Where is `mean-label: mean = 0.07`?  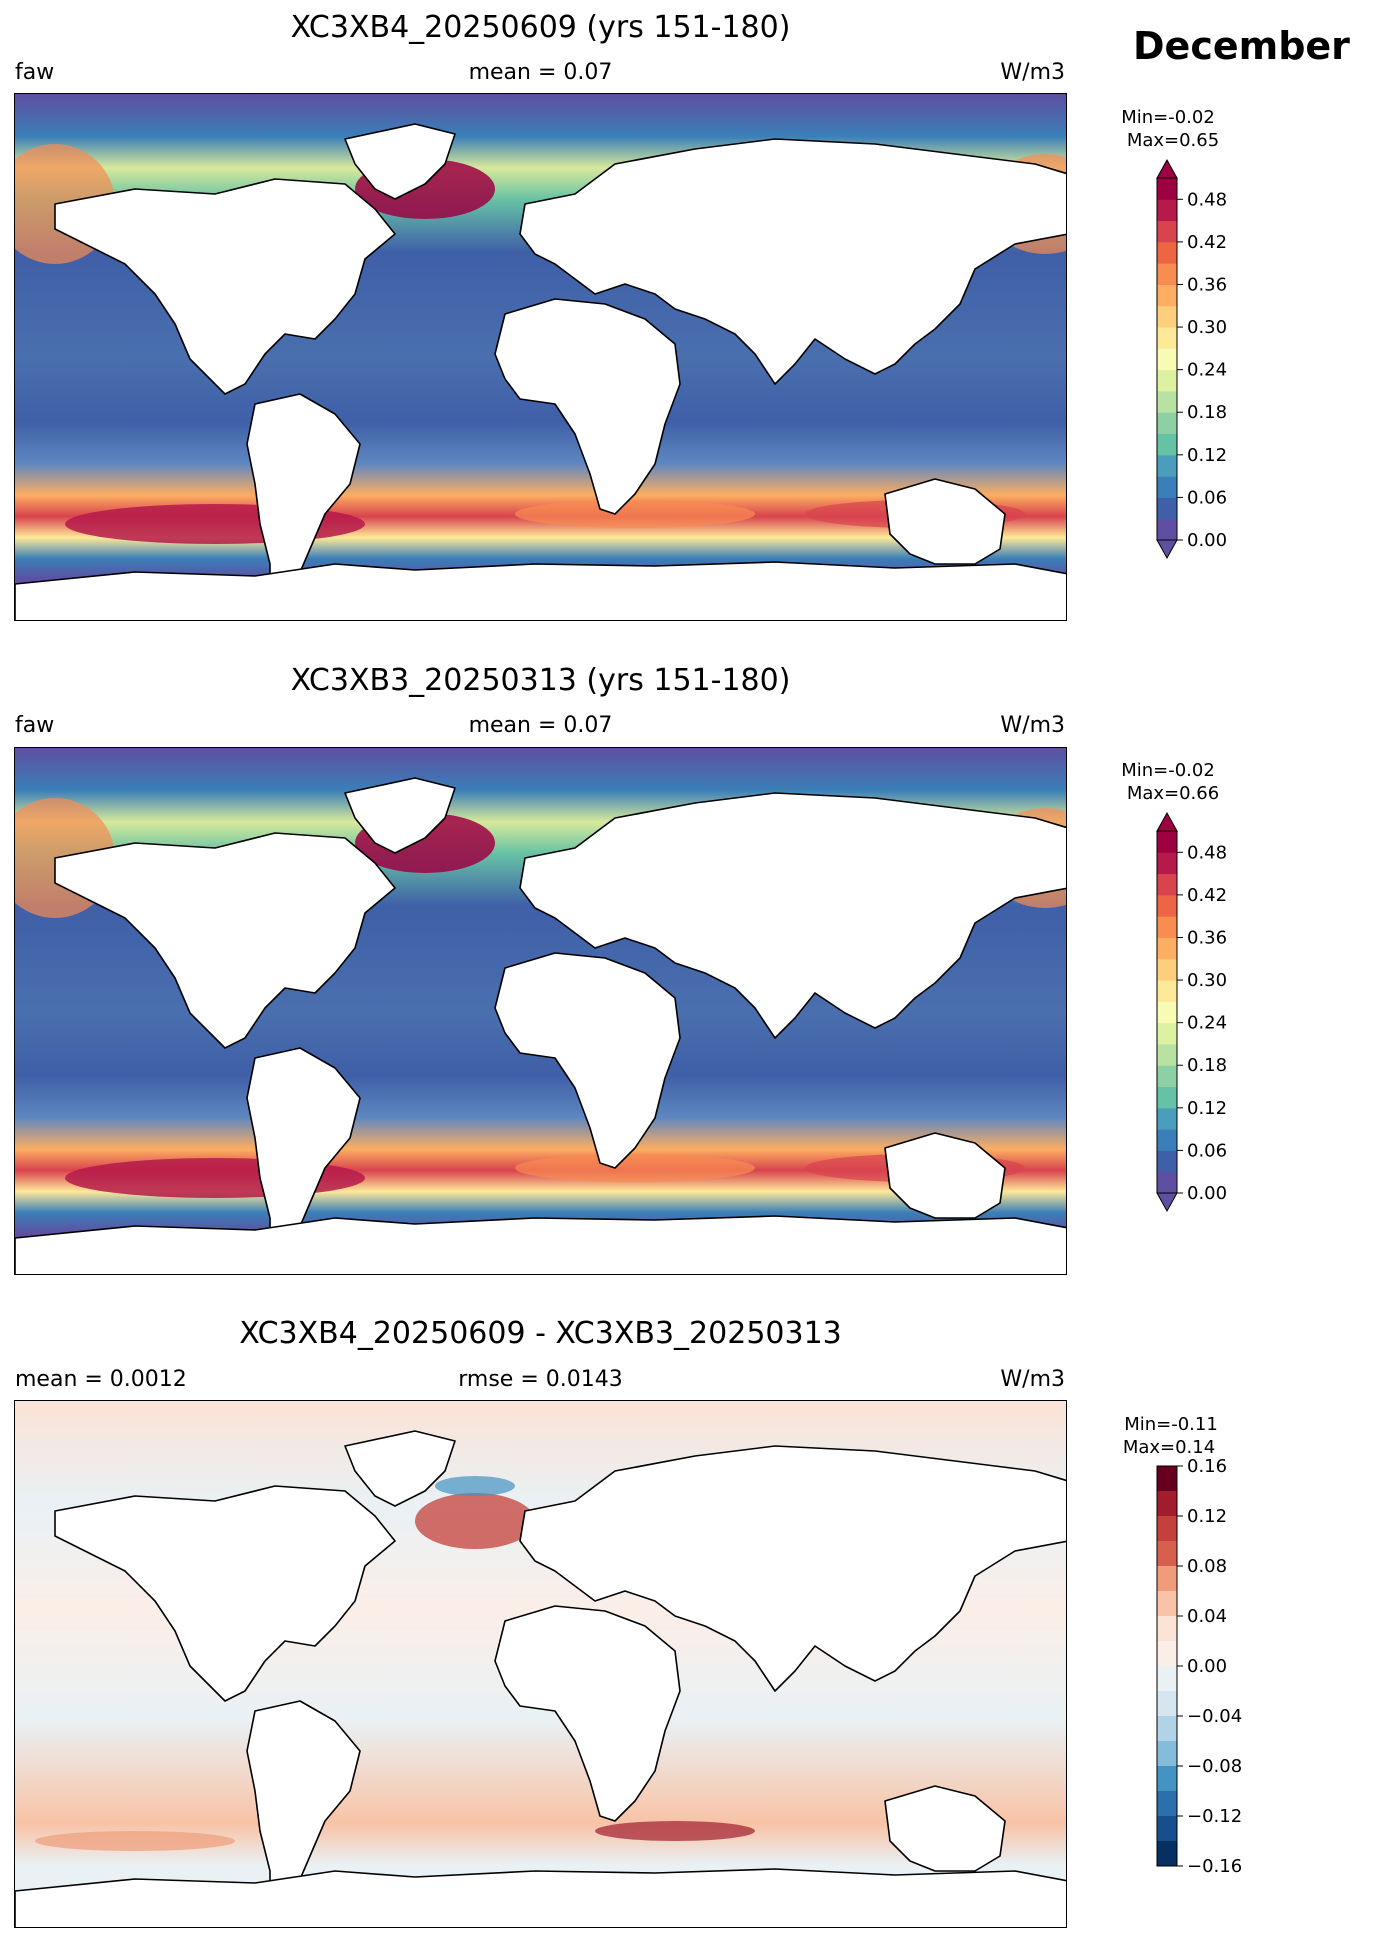 mean-label: mean = 0.07 is located at coordinates (540, 72).